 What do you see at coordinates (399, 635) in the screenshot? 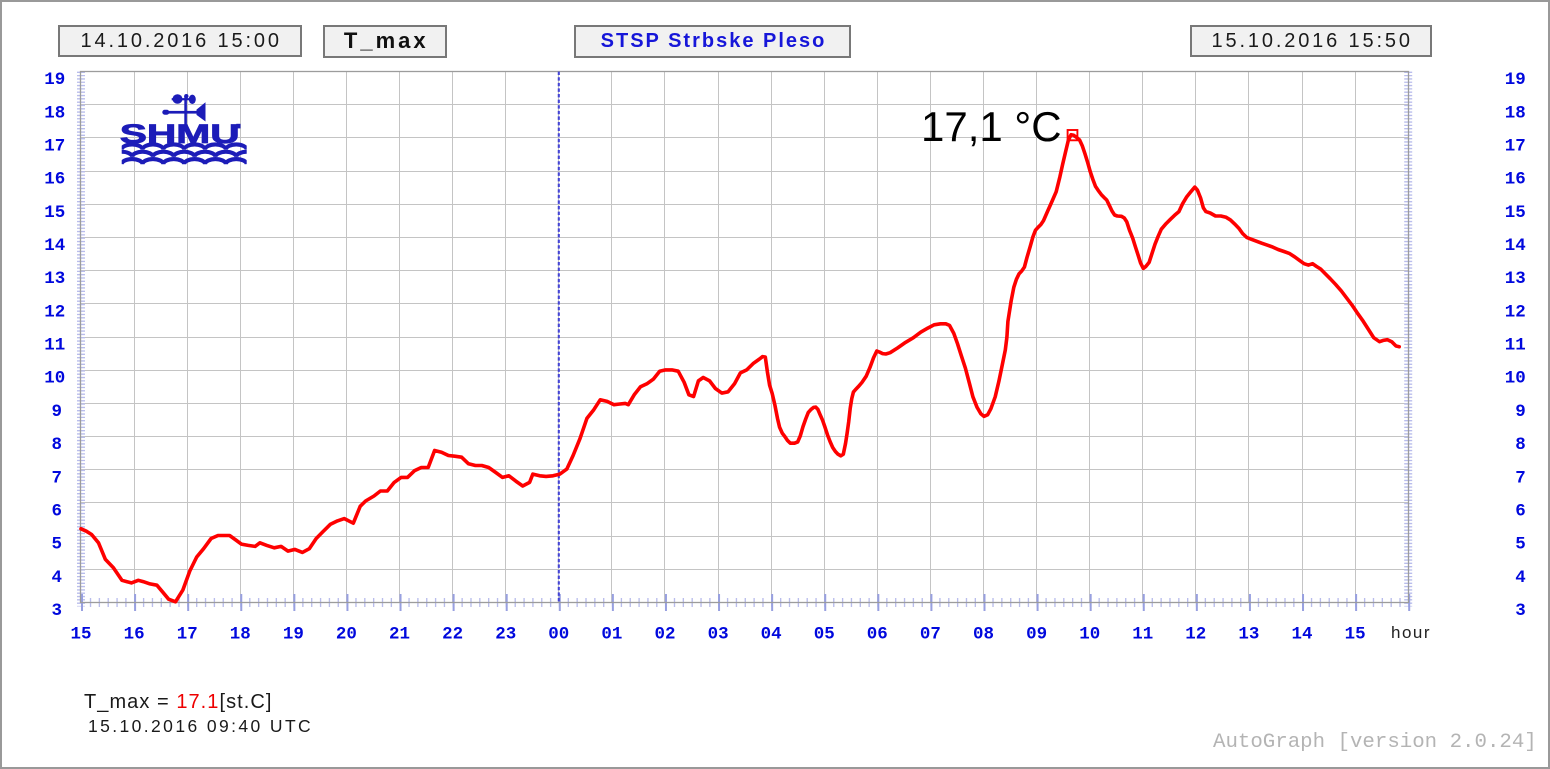
I see `svg-text: 21` at bounding box center [399, 635].